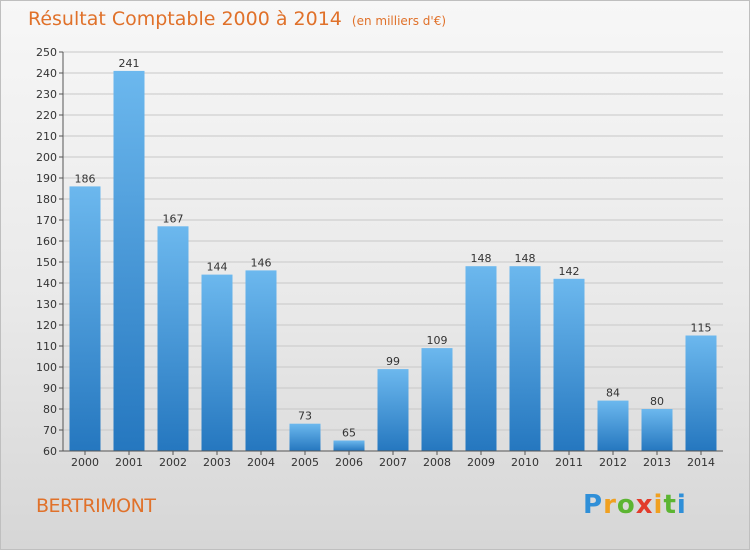 The image size is (750, 550). Describe the element at coordinates (261, 462) in the screenshot. I see `x-tick-label: 2004` at that location.